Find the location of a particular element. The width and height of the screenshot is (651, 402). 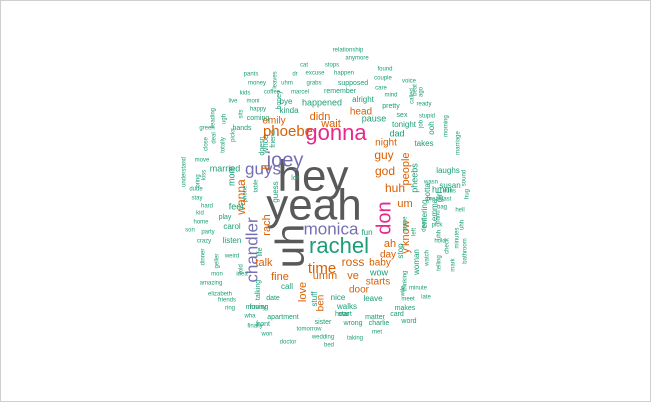

word-stay: stay is located at coordinates (196, 199).